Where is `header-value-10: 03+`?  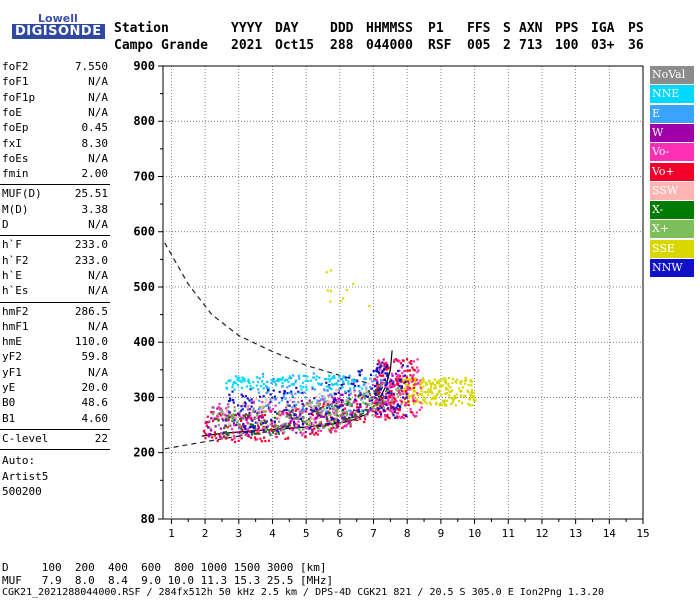 header-value-10: 03+ is located at coordinates (603, 45).